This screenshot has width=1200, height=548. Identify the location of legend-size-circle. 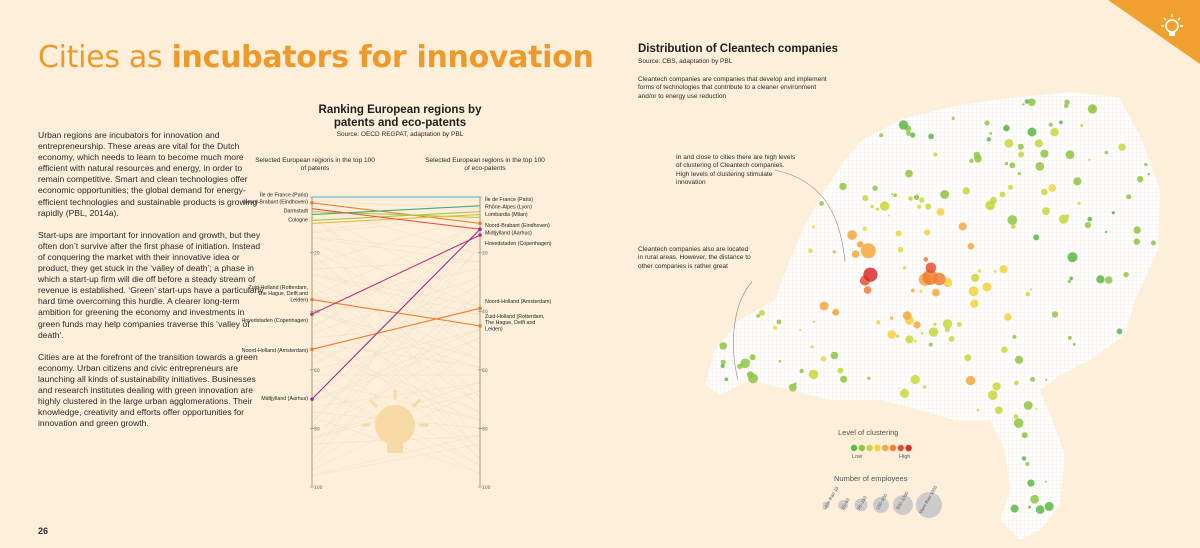
(826, 505).